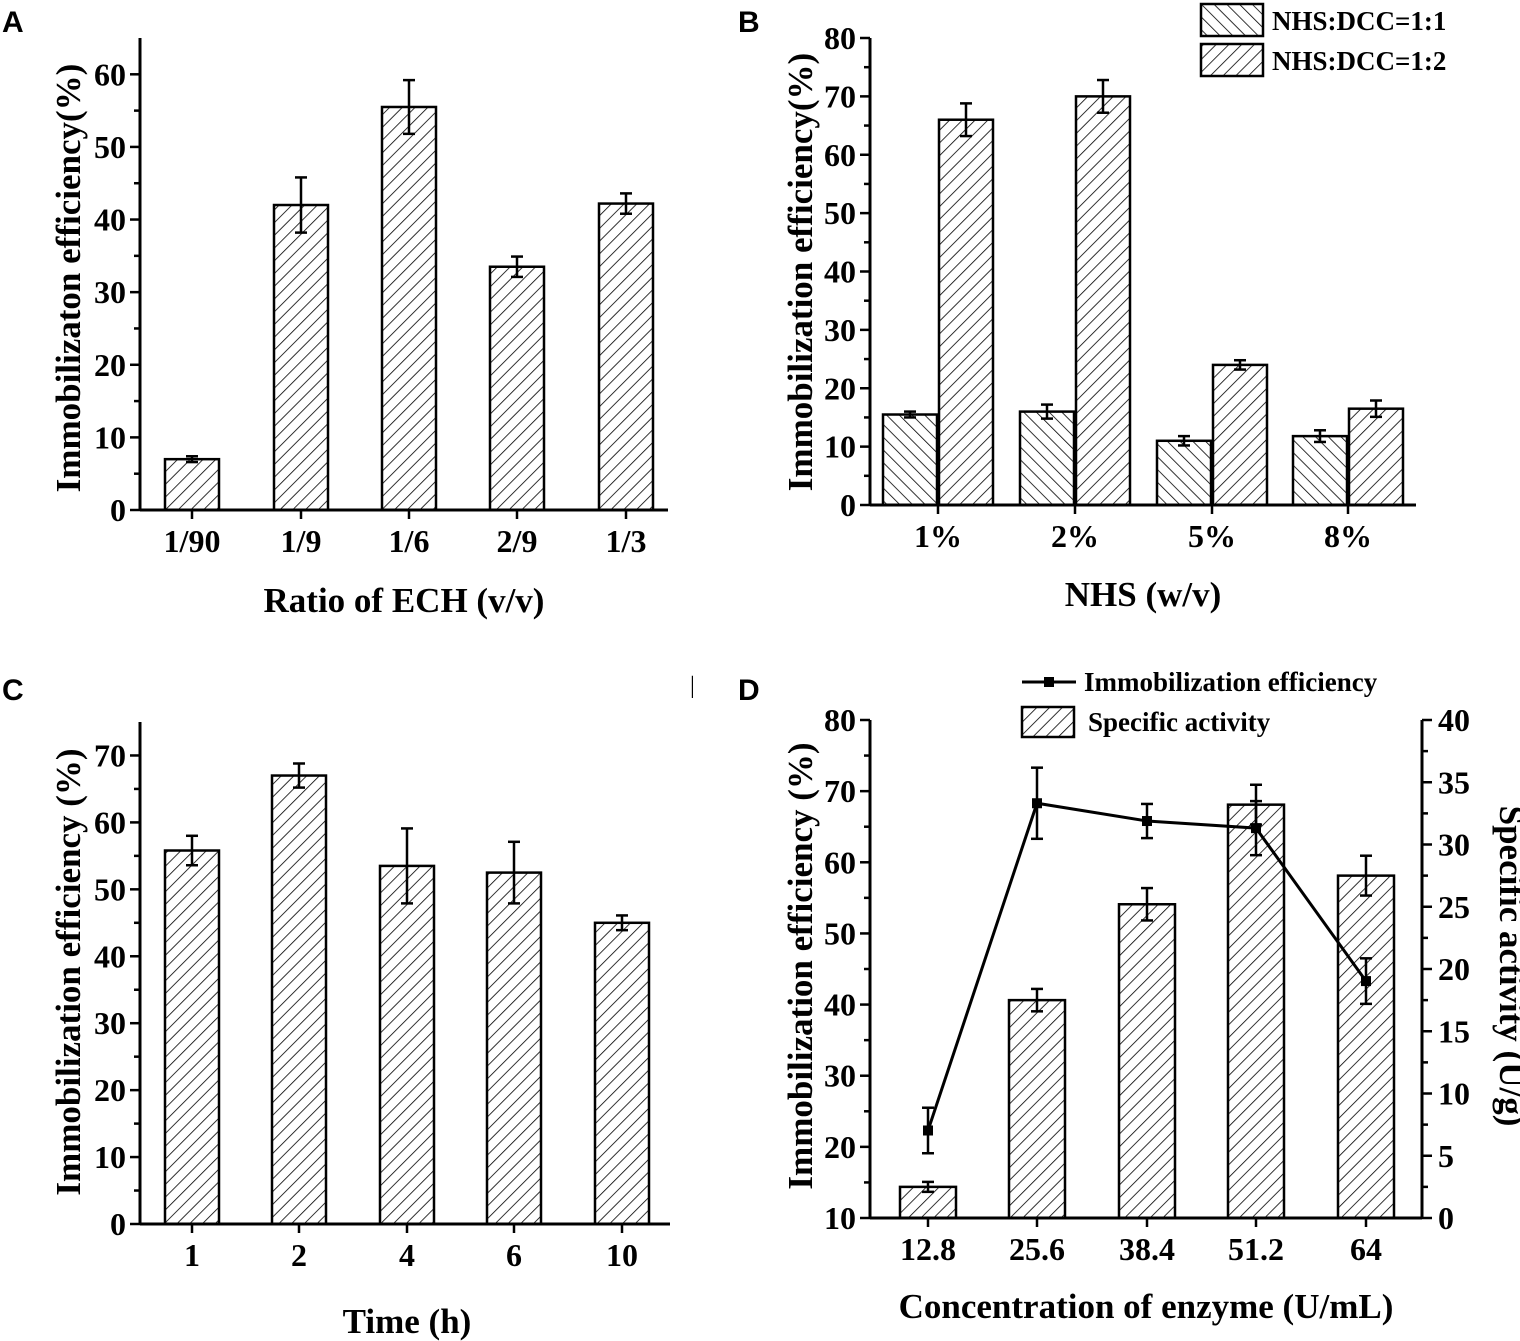 The height and width of the screenshot is (1341, 1520). Describe the element at coordinates (800, 272) in the screenshot. I see `y-axis-title-b: Immobilization efficiency(%)` at that location.